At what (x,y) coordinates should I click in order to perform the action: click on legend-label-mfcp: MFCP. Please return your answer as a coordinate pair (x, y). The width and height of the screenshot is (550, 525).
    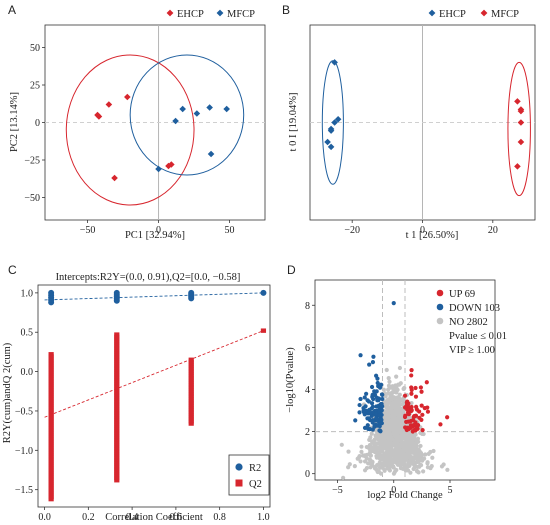
    Looking at the image, I should click on (505, 14).